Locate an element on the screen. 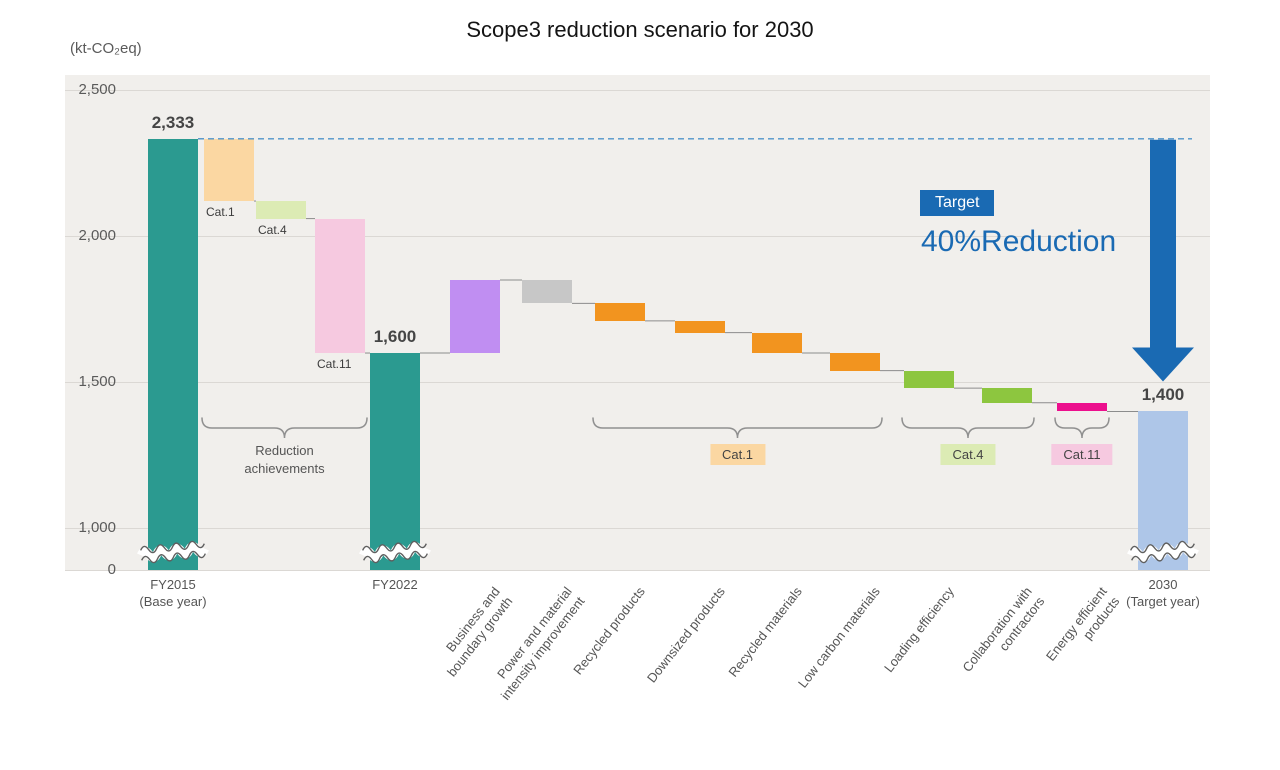  y-tick-label: 0 is located at coordinates (111, 569).